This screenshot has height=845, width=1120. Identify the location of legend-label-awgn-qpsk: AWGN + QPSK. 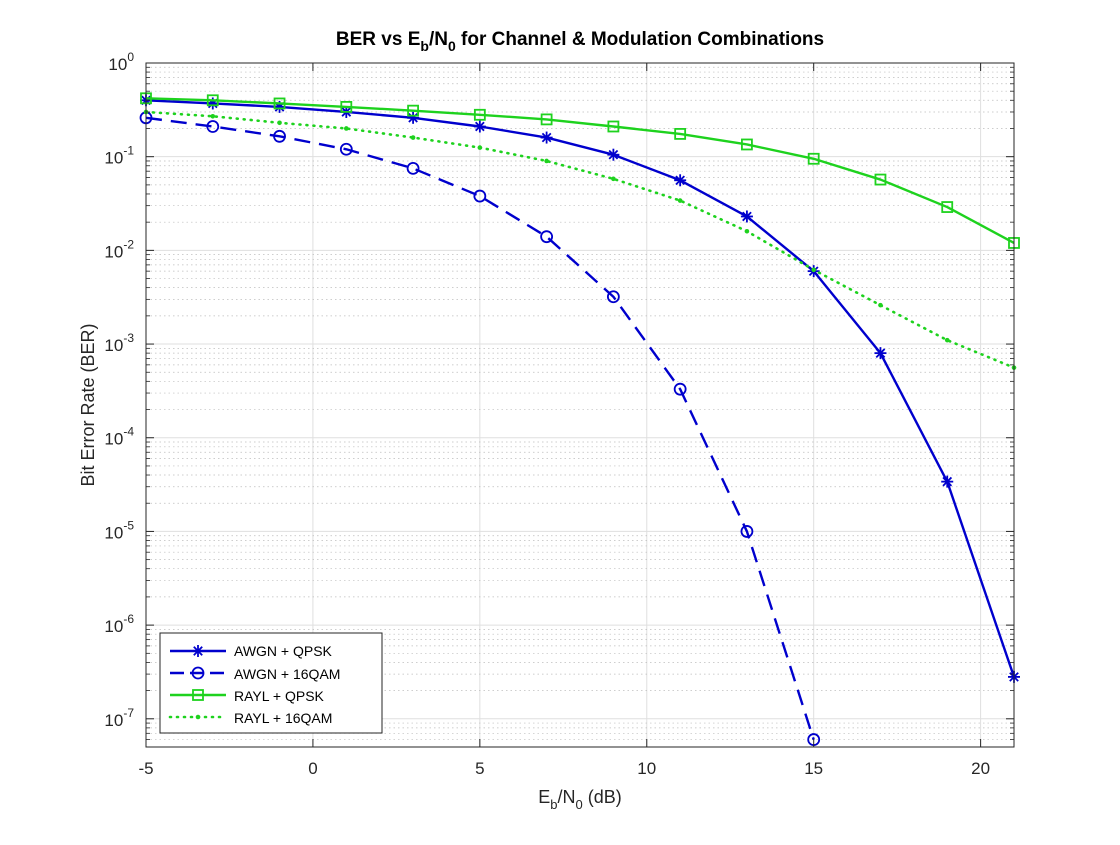
(283, 651).